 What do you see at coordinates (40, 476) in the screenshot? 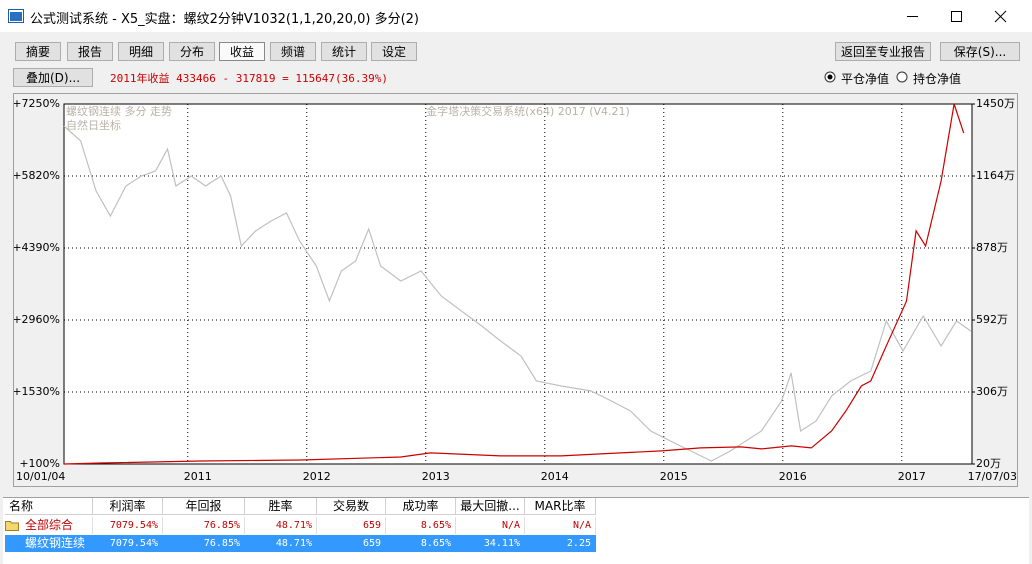
I see `x-tick-label: 10/01/04` at bounding box center [40, 476].